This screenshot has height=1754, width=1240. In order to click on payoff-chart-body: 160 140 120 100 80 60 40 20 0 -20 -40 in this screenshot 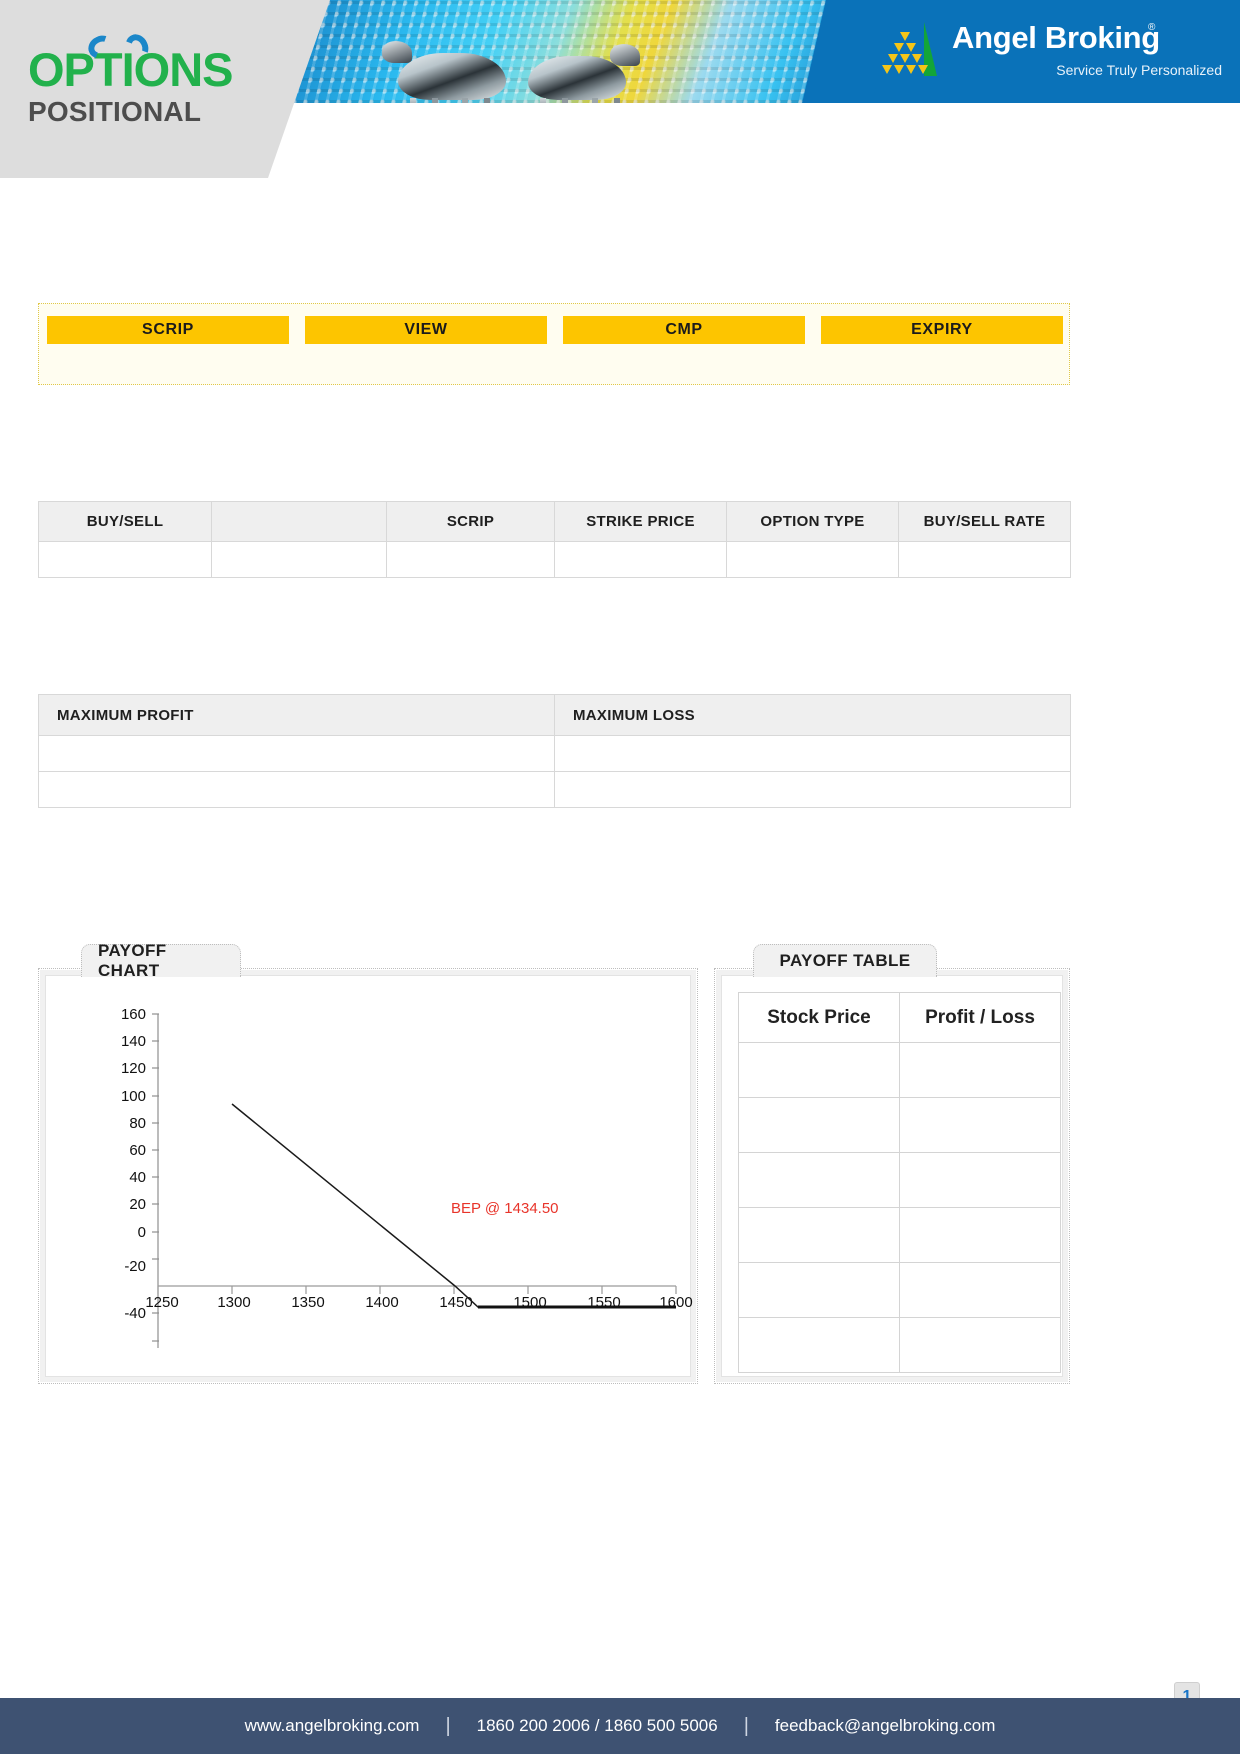, I will do `click(369, 1177)`.